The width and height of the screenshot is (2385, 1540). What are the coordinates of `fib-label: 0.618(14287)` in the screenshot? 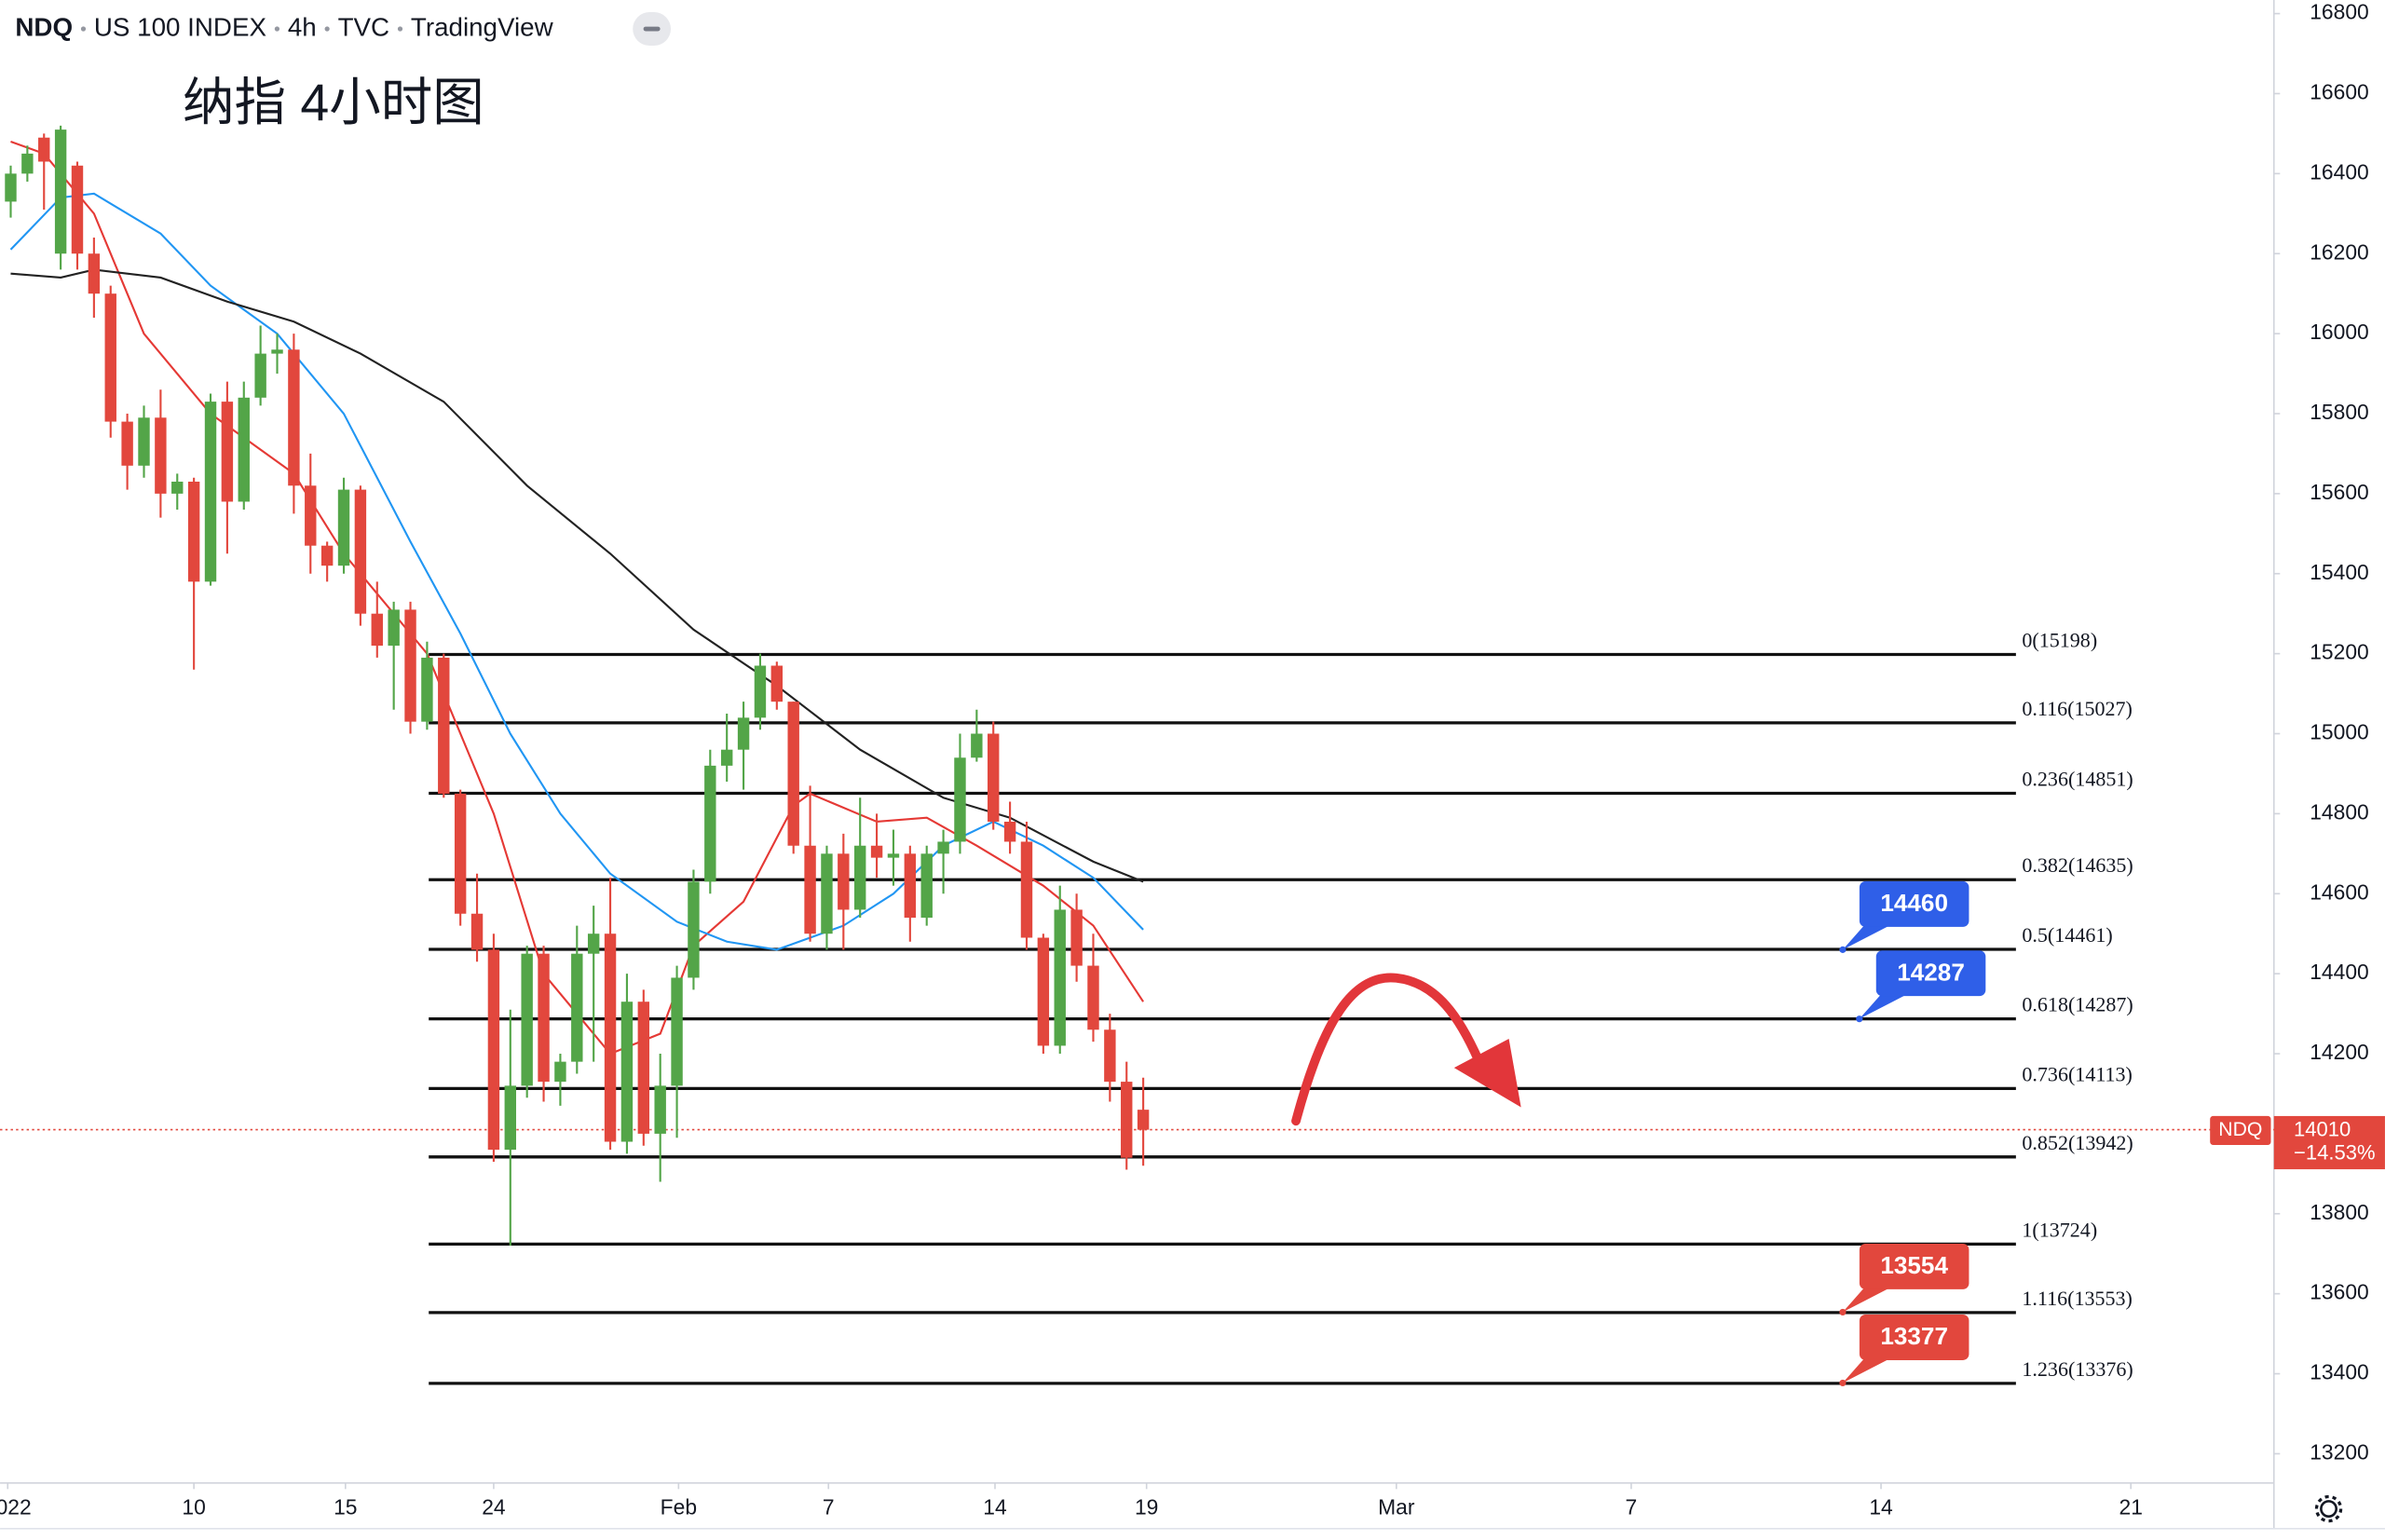 It's located at (2077, 1004).